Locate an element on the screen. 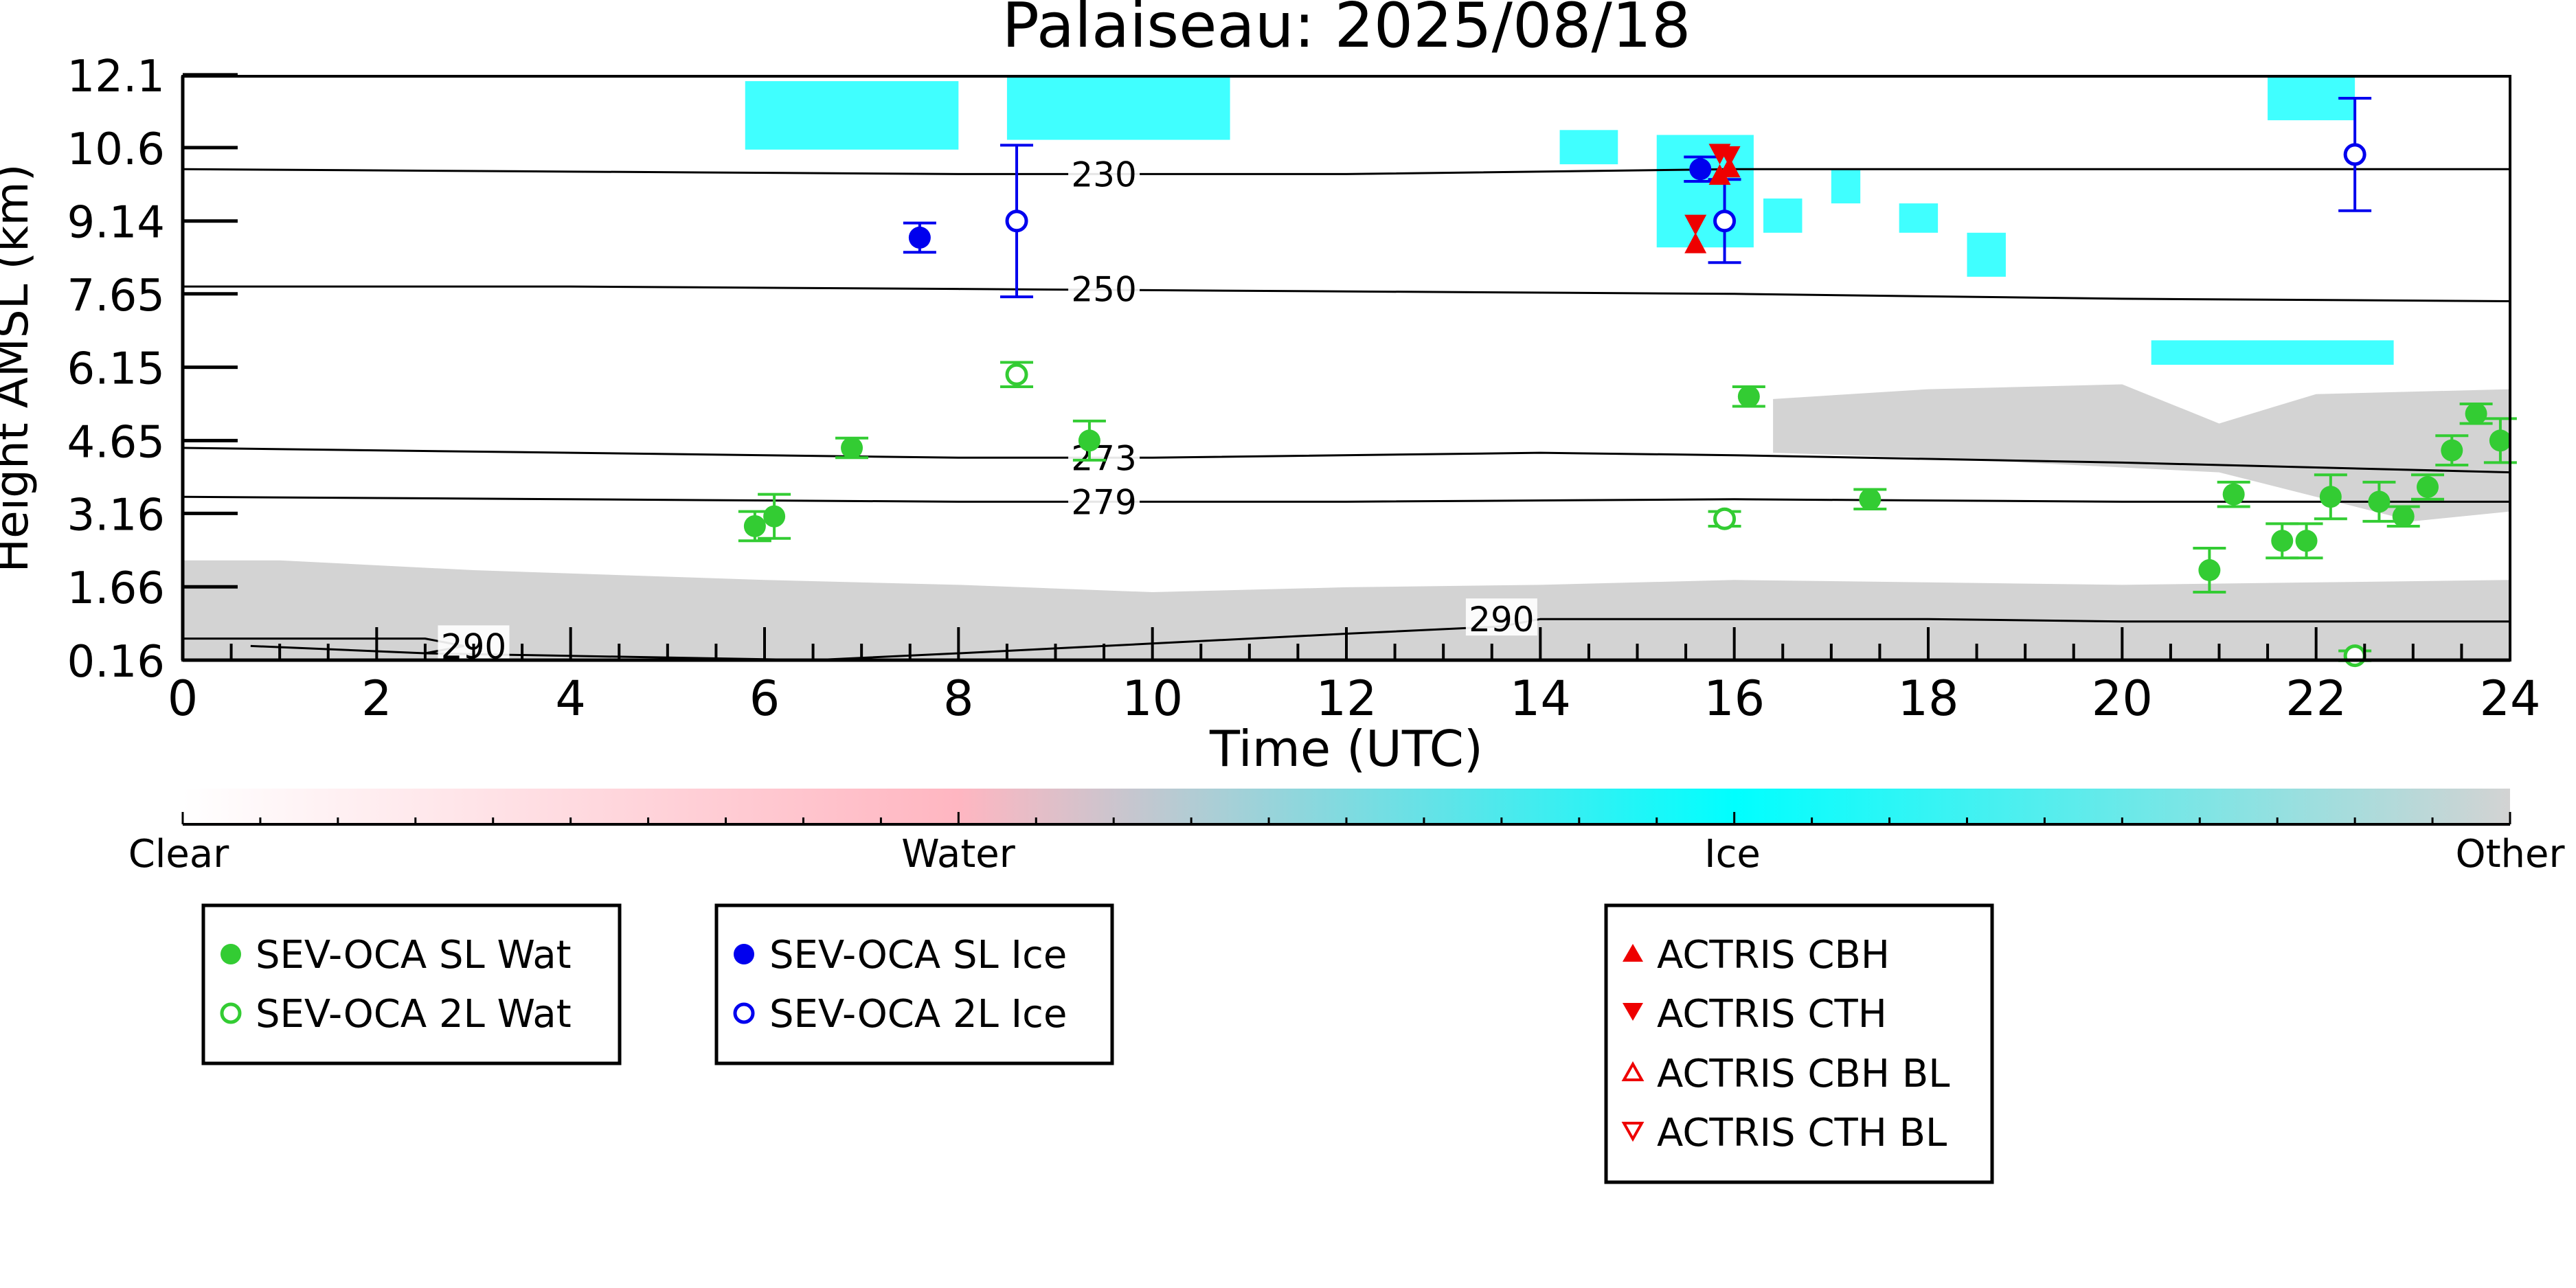  x-tick-label-22: 22 is located at coordinates (2316, 698).